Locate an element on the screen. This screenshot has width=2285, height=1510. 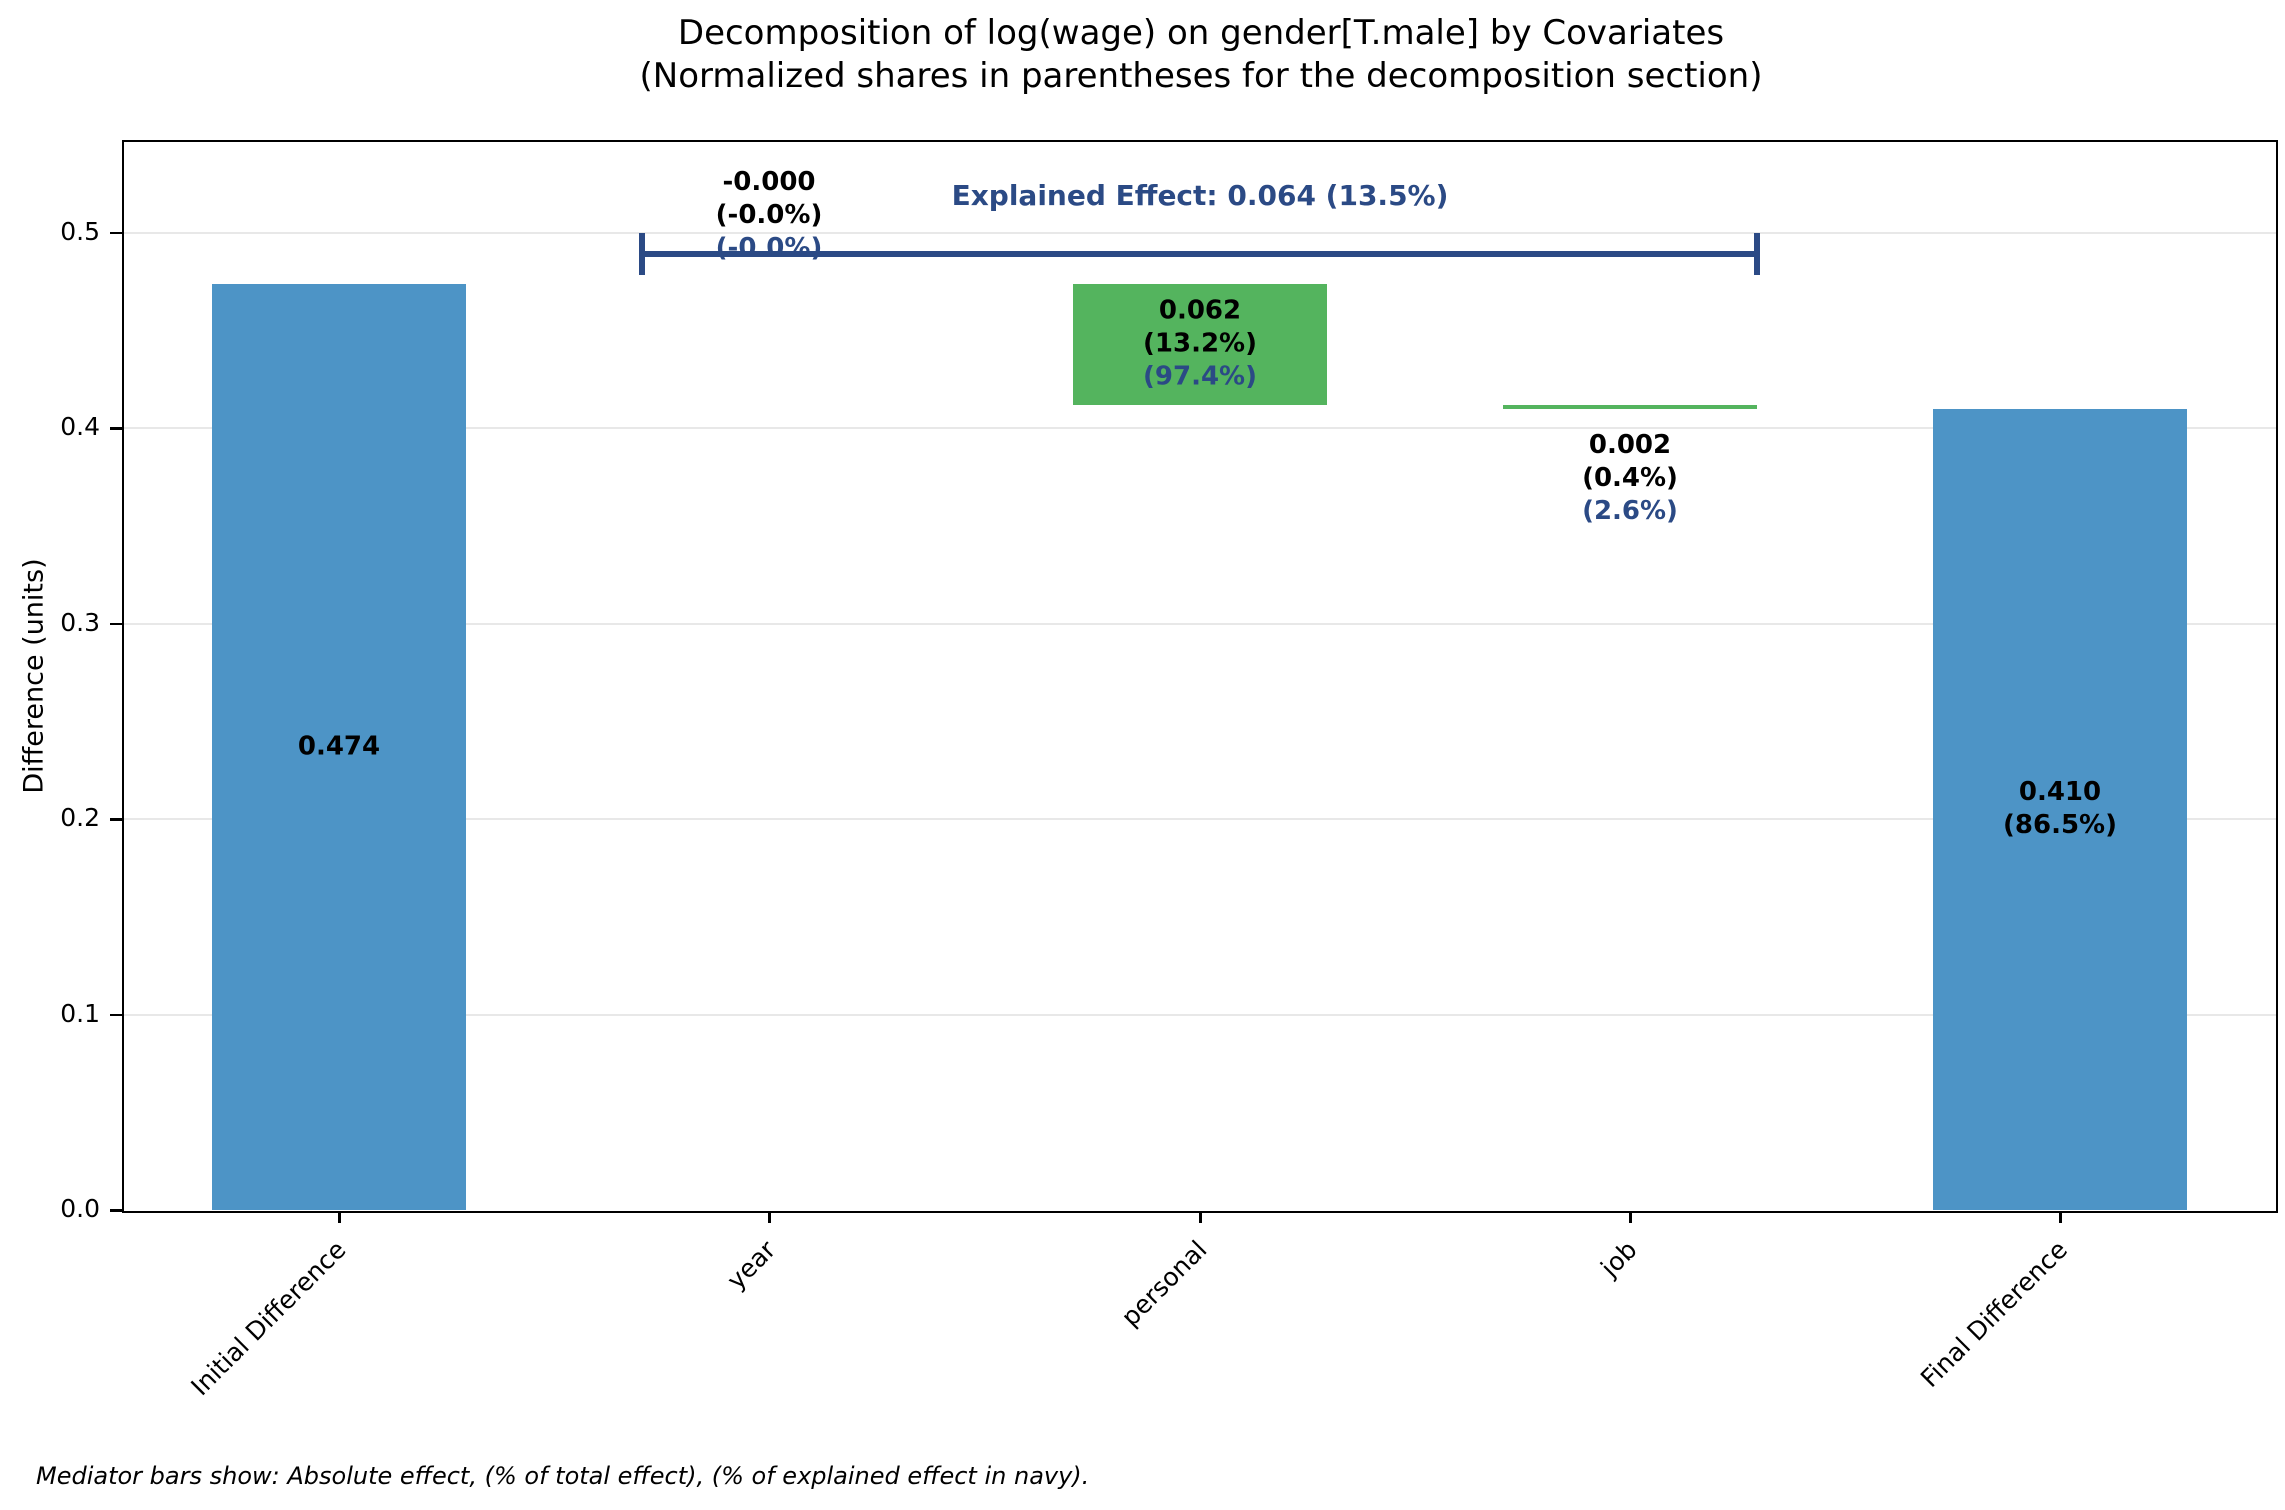
x-tick-label-final-difference: Final Difference is located at coordinates (1993, 1314).